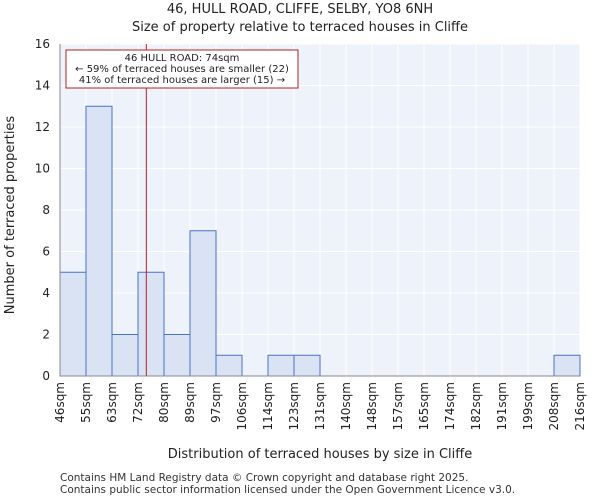  I want to click on y-tick-labels: 0 2 4 6 8 10 12 14 16, so click(42, 210).